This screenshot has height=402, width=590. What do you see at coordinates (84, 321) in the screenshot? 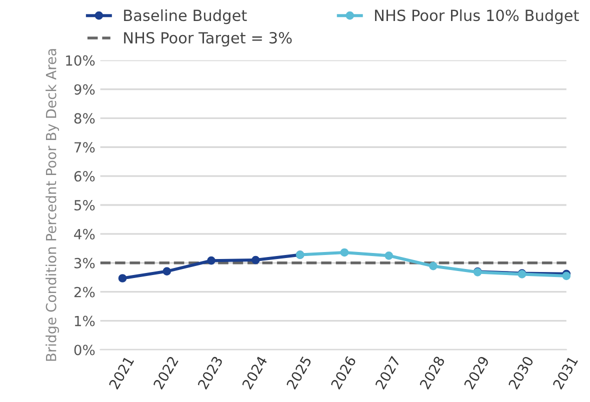
I see `y-tick-label: 1%` at bounding box center [84, 321].